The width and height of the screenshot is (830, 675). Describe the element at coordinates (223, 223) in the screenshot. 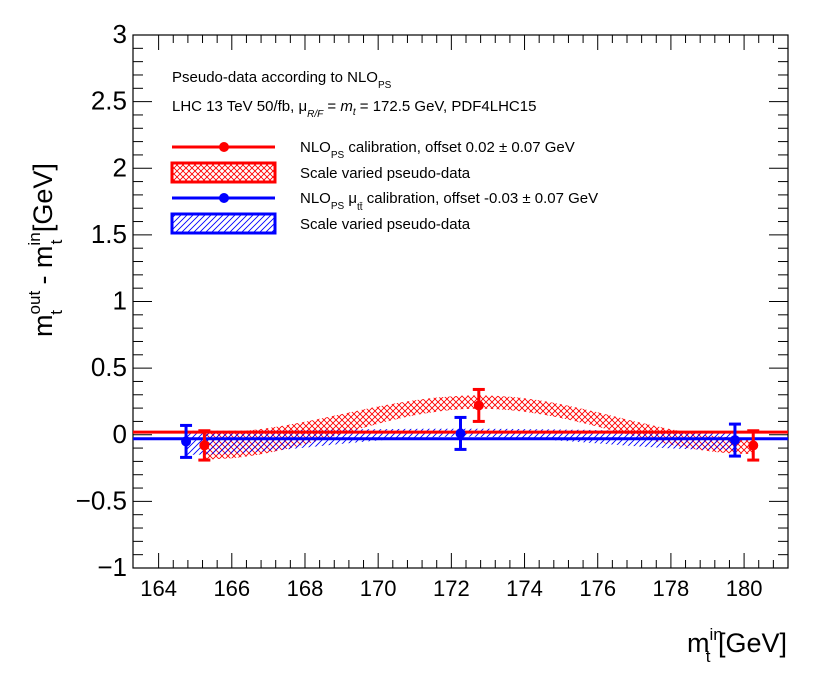

I see `legend-band-swatch-blue` at that location.